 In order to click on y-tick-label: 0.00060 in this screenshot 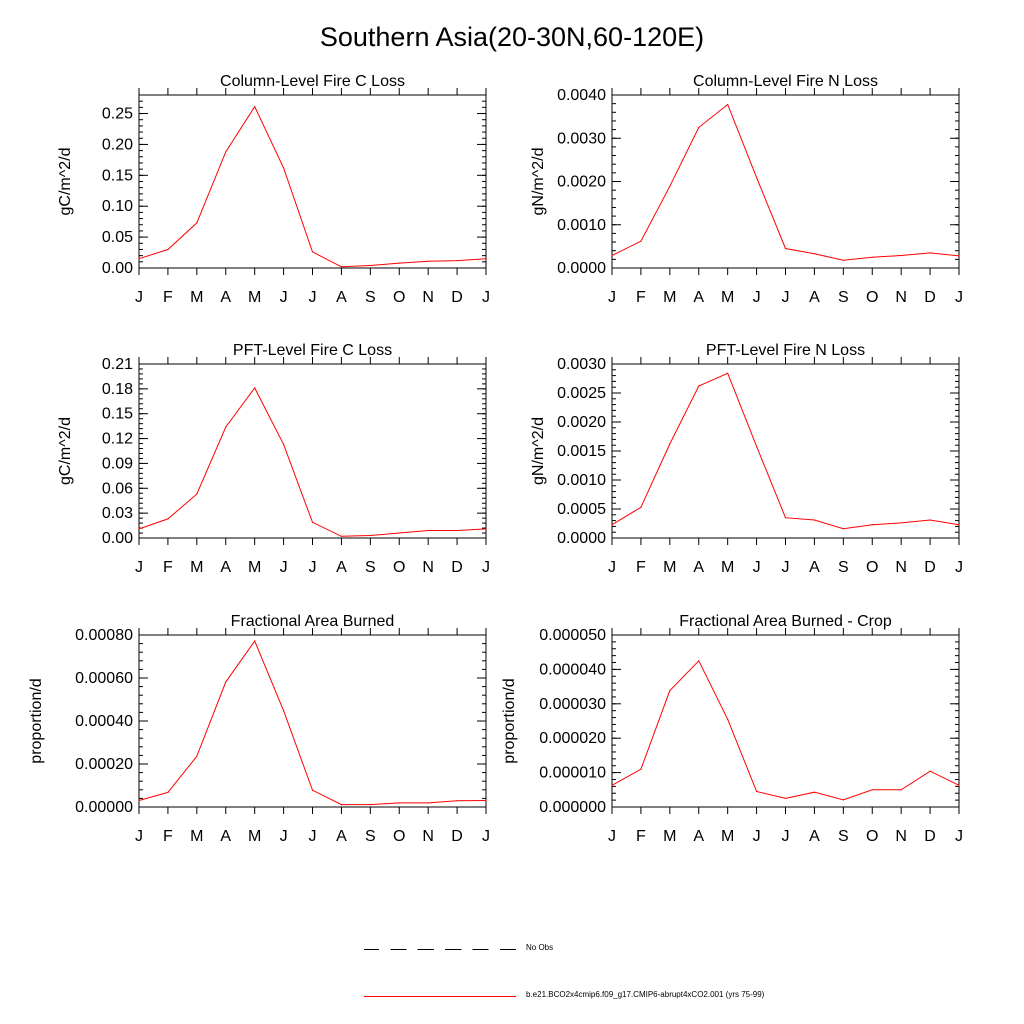, I will do `click(104, 678)`.